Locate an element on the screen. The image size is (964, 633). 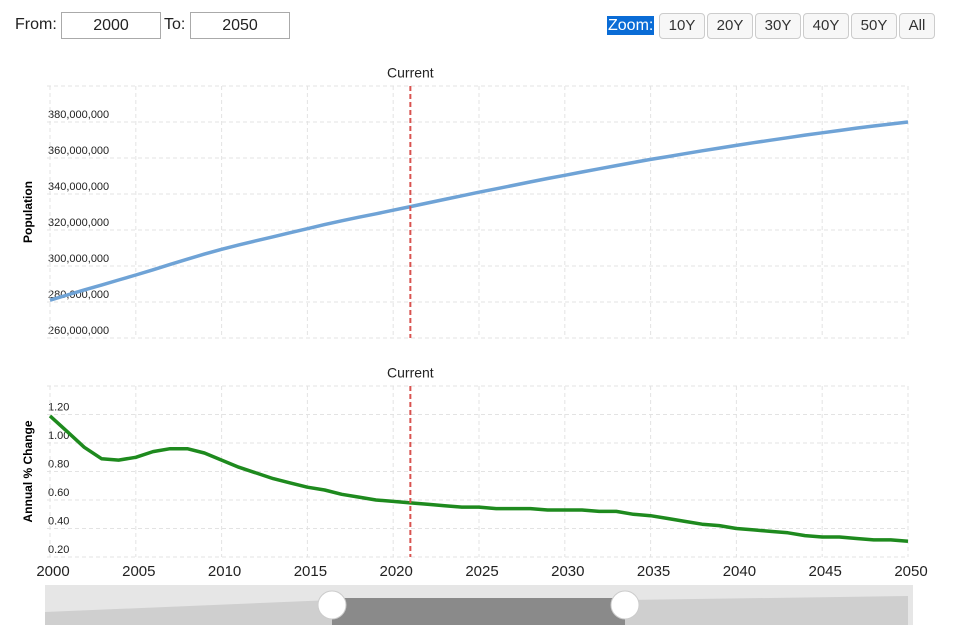
x-tick-label: 2015 is located at coordinates (310, 571).